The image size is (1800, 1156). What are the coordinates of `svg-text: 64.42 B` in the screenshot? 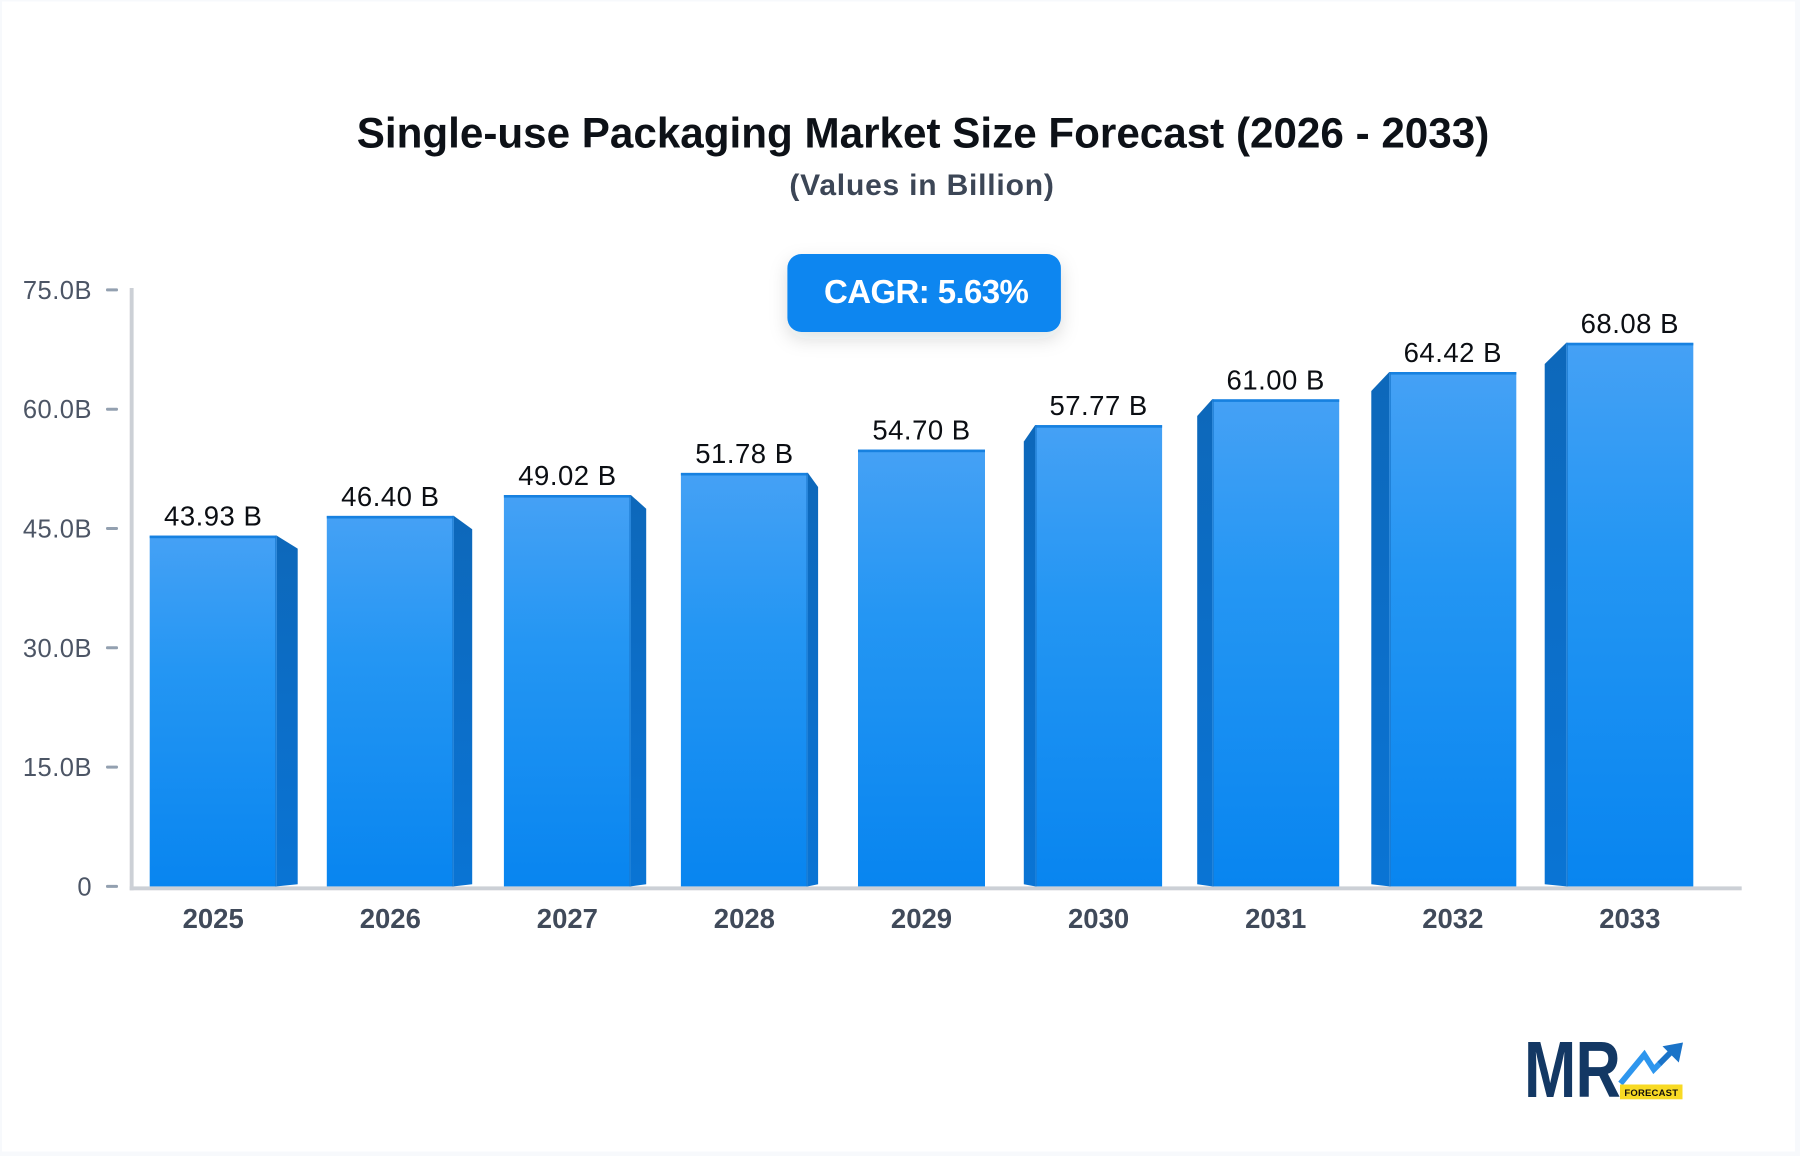 It's located at (1453, 352).